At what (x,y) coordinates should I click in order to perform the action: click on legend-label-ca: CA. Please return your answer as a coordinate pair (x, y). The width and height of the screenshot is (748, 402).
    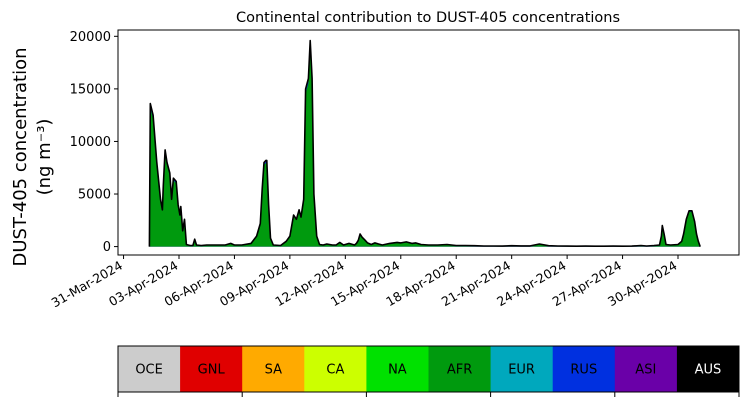
    Looking at the image, I should click on (335, 370).